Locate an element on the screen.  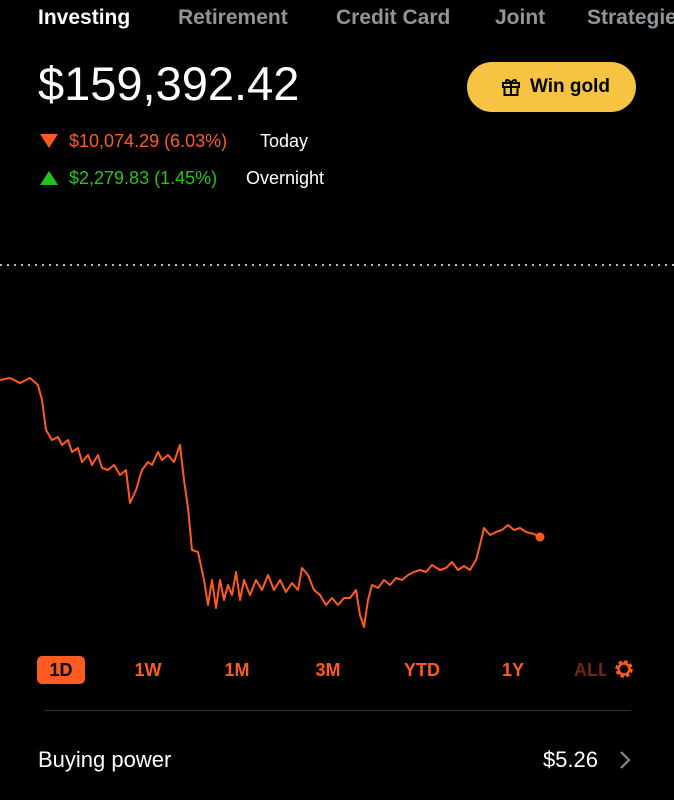
range-button: 1D is located at coordinates (61, 670).